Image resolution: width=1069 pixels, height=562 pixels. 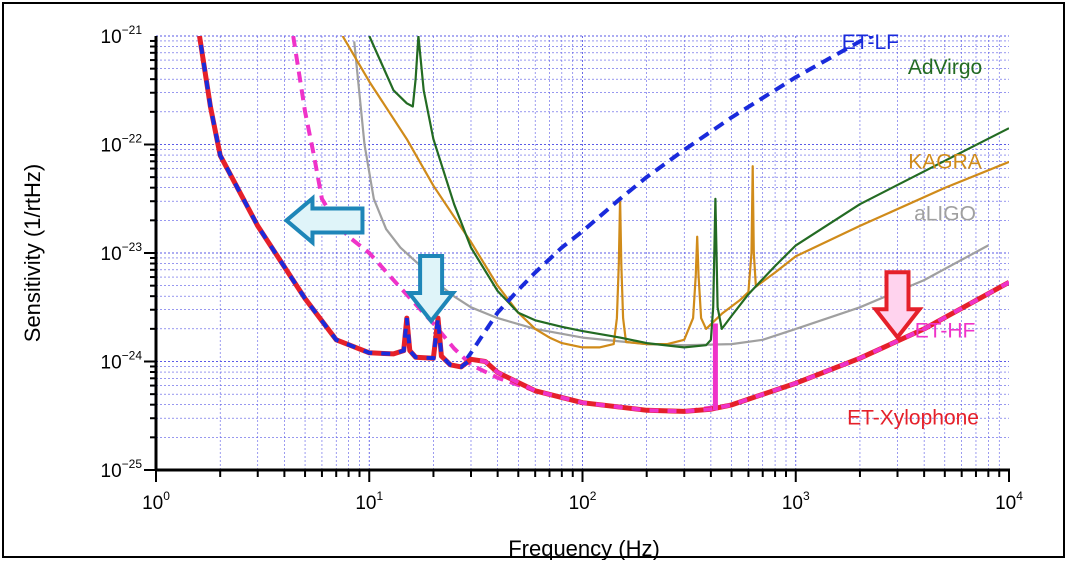 What do you see at coordinates (431, 289) in the screenshot?
I see `mid-frequency-improvement-arrow` at bounding box center [431, 289].